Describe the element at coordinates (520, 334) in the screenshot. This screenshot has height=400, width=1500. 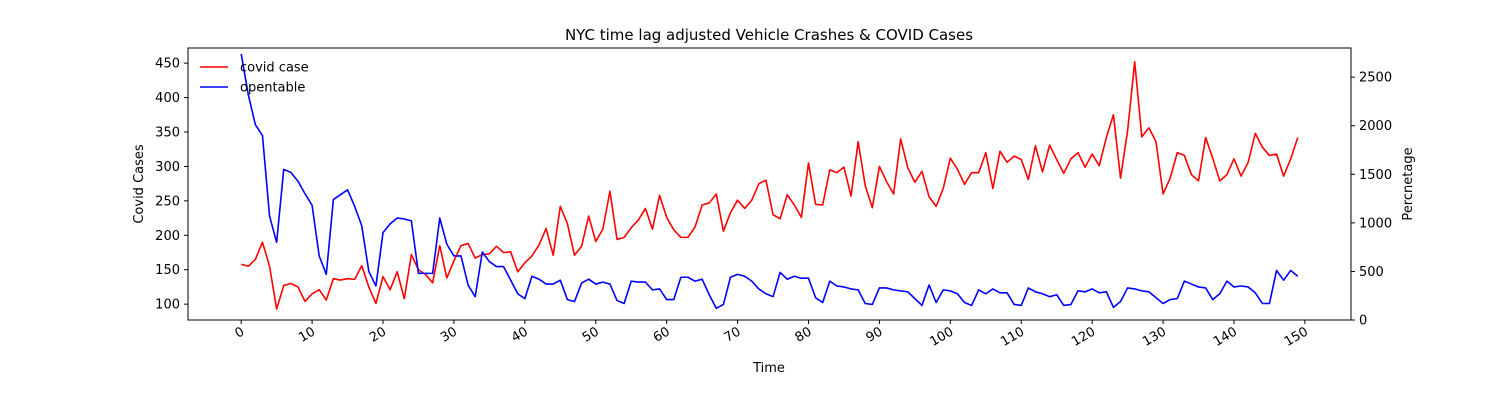
I see `x-tick-label: 40` at that location.